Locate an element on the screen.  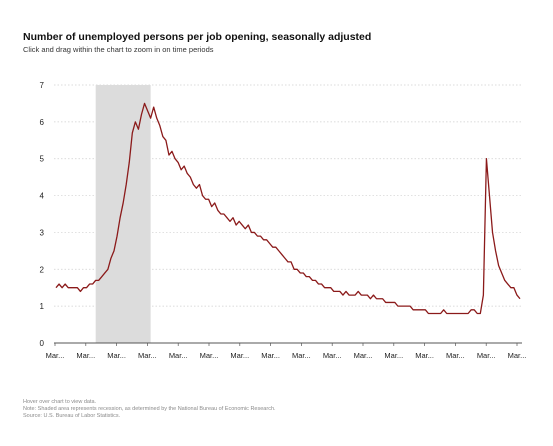
y-tick-label: 3 is located at coordinates (42, 232).